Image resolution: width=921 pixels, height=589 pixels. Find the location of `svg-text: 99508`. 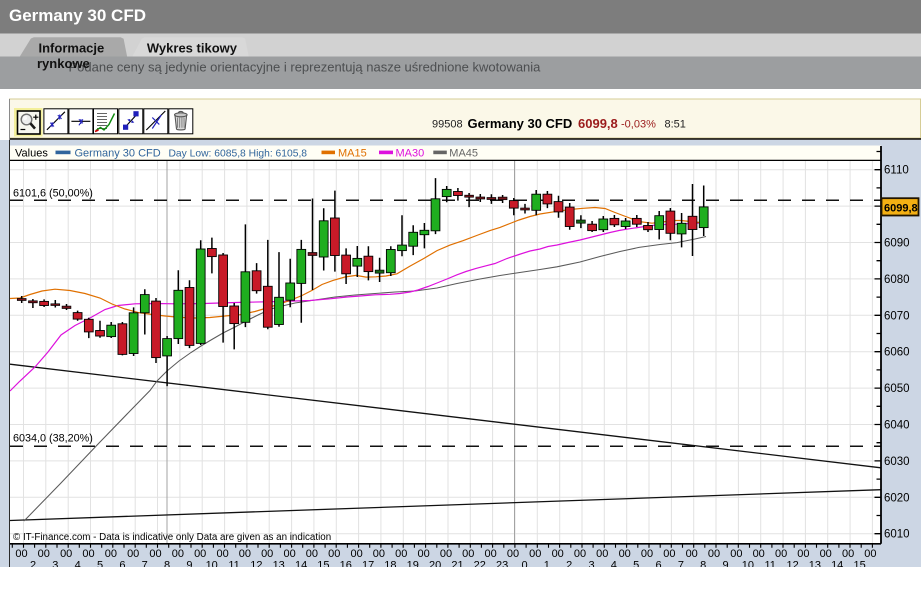

svg-text: 99508 is located at coordinates (447, 125).